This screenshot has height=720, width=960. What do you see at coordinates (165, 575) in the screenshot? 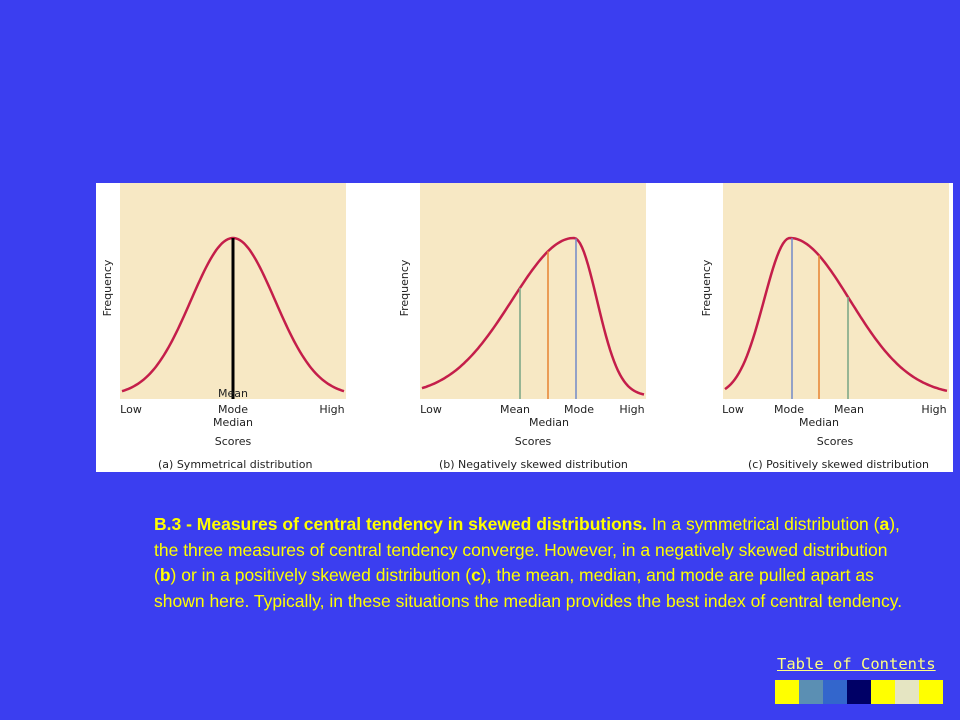
I see `caption-ref-b: b` at bounding box center [165, 575].